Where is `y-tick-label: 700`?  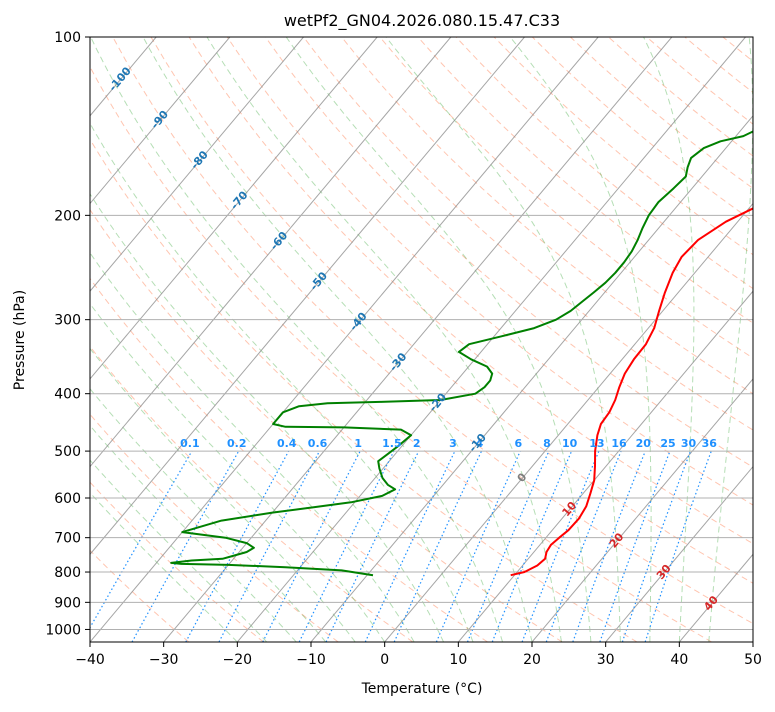
y-tick-label: 700 is located at coordinates (67, 539).